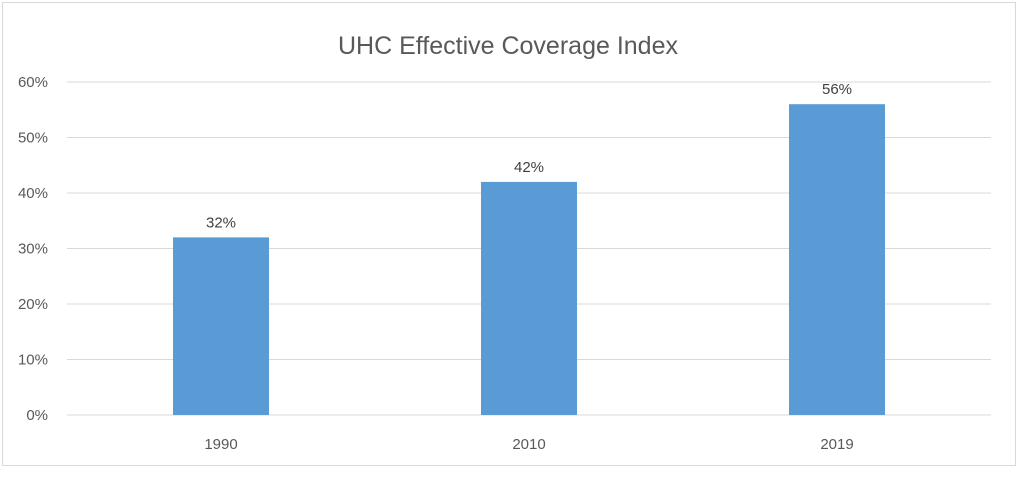  I want to click on y-tick-label: 30%, so click(33, 249).